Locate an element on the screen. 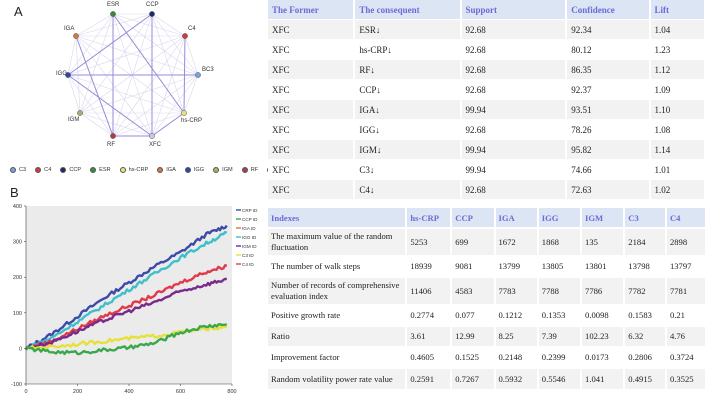 This screenshot has width=720, height=401. indexes-cell: 0.2806 is located at coordinates (645, 357).